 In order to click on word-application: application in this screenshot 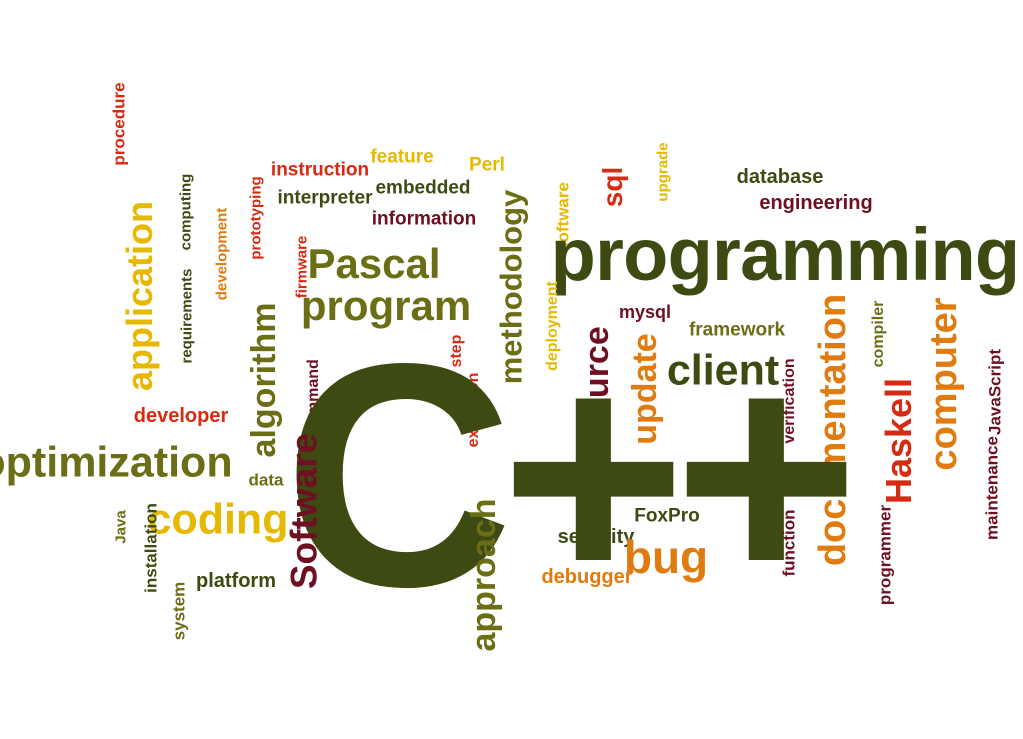, I will do `click(139, 296)`.